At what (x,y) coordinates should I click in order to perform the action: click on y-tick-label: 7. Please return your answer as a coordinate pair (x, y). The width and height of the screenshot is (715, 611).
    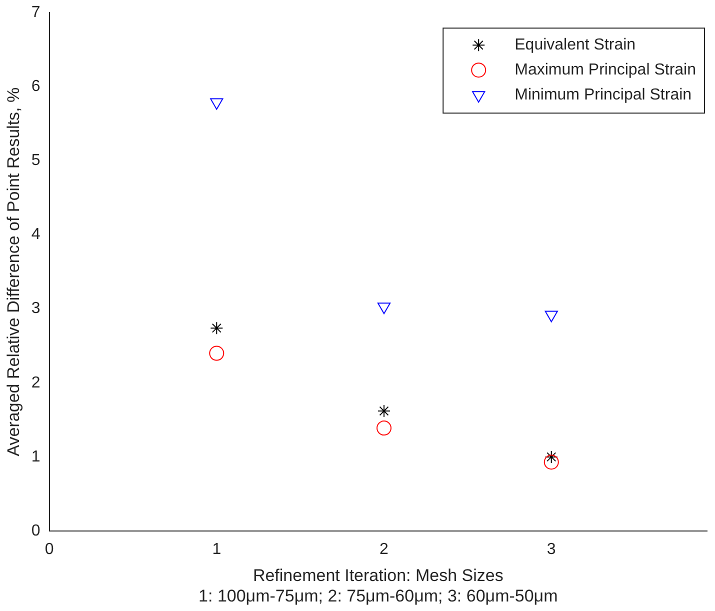
    Looking at the image, I should click on (35, 13).